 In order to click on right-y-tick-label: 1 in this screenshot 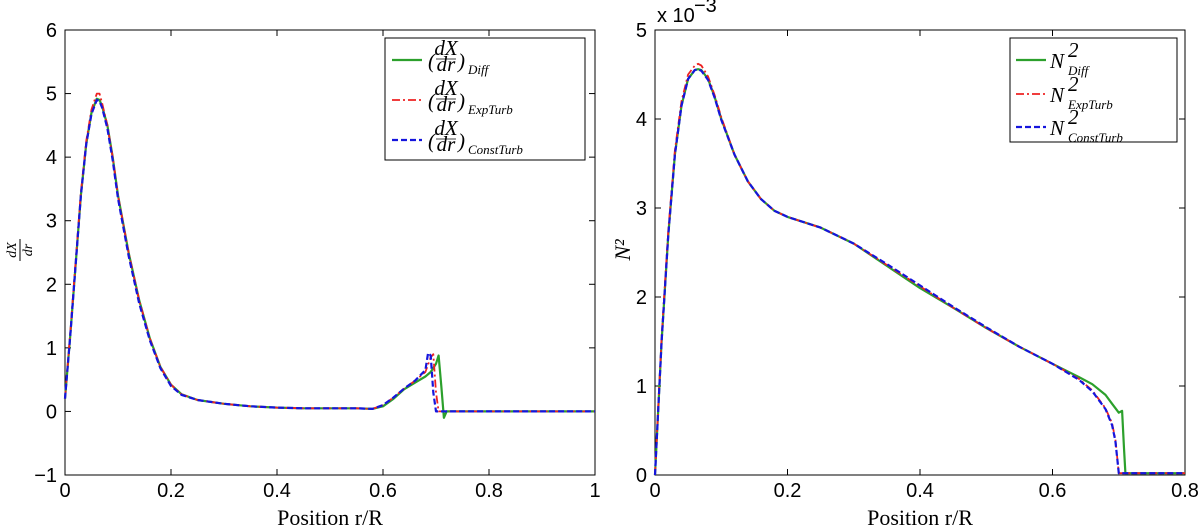, I will do `click(641, 387)`.